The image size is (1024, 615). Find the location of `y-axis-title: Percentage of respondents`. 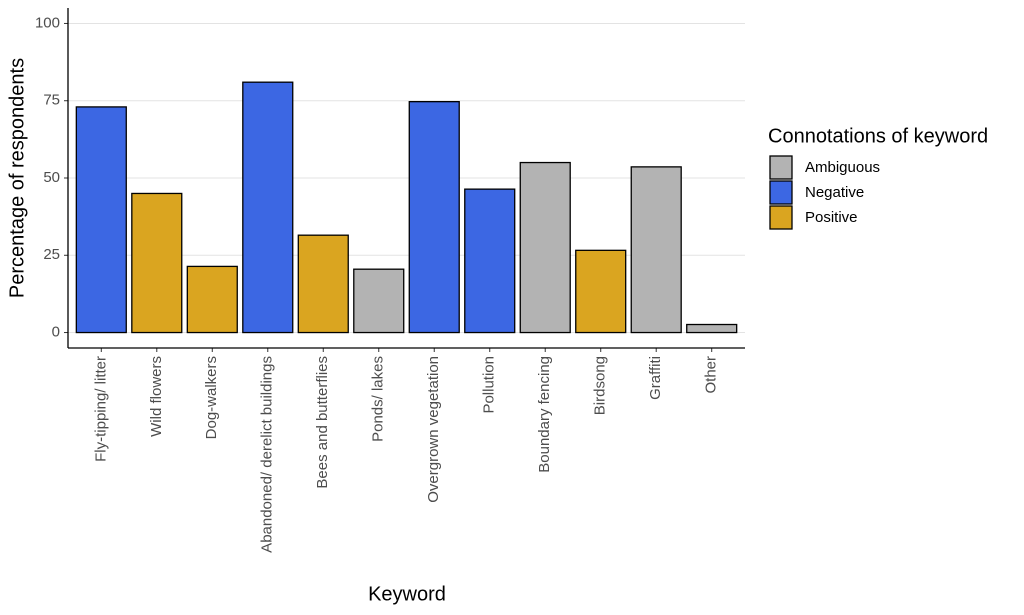

y-axis-title: Percentage of respondents is located at coordinates (17, 178).